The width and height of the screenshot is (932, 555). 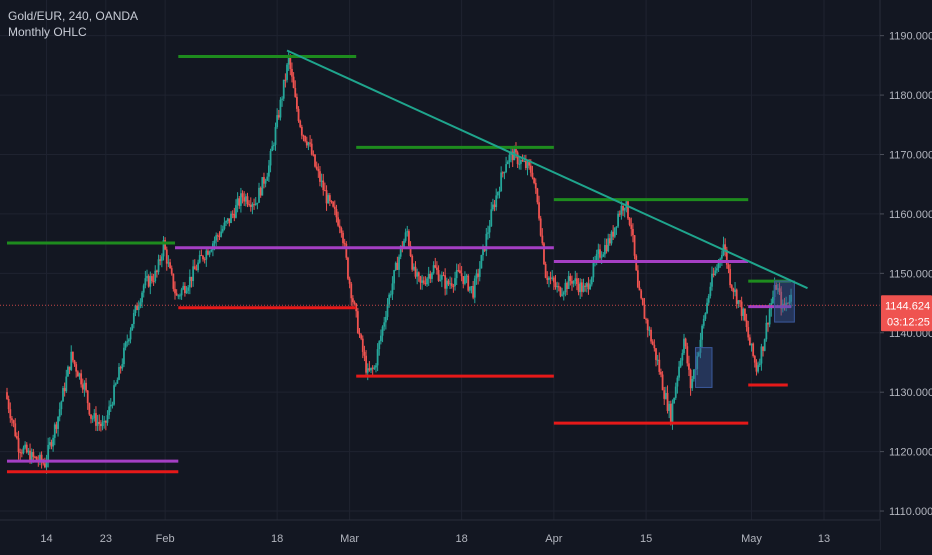 I want to click on price-tick-label: 1190.000, so click(x=910, y=37).